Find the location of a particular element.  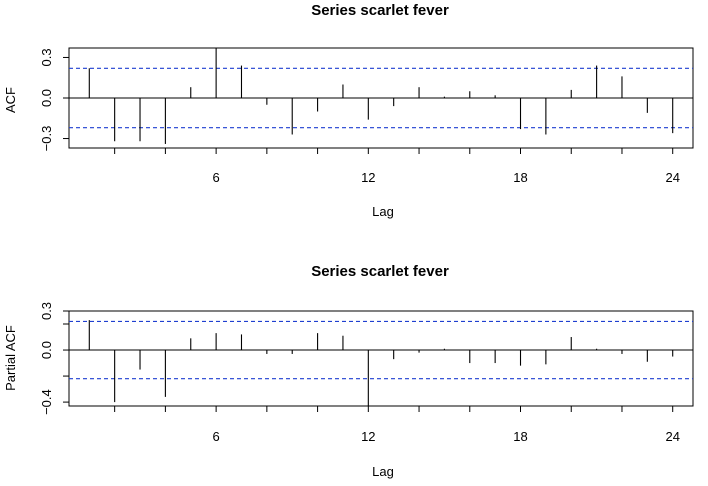

acf-y-tick-label-0: 0.0 is located at coordinates (46, 98).